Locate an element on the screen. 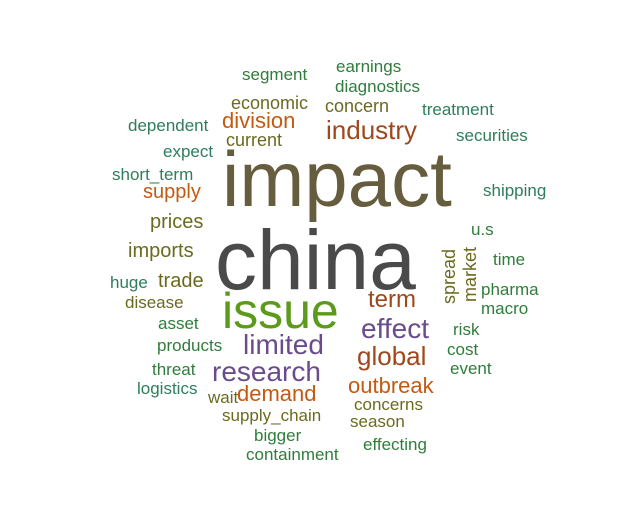 The width and height of the screenshot is (640, 512). word-impact: impact is located at coordinates (337, 179).